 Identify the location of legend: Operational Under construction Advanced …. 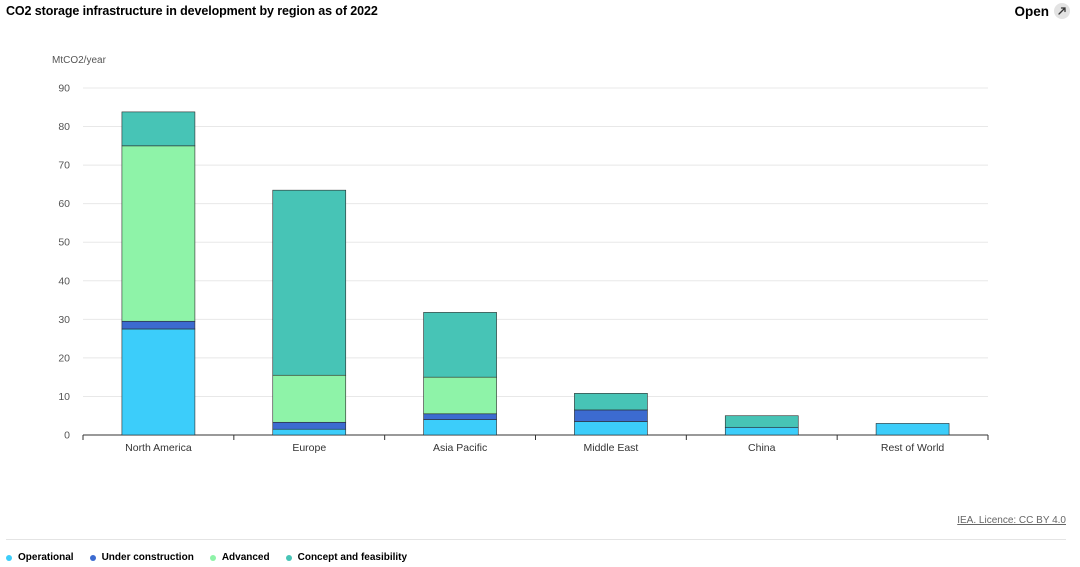
(206, 557).